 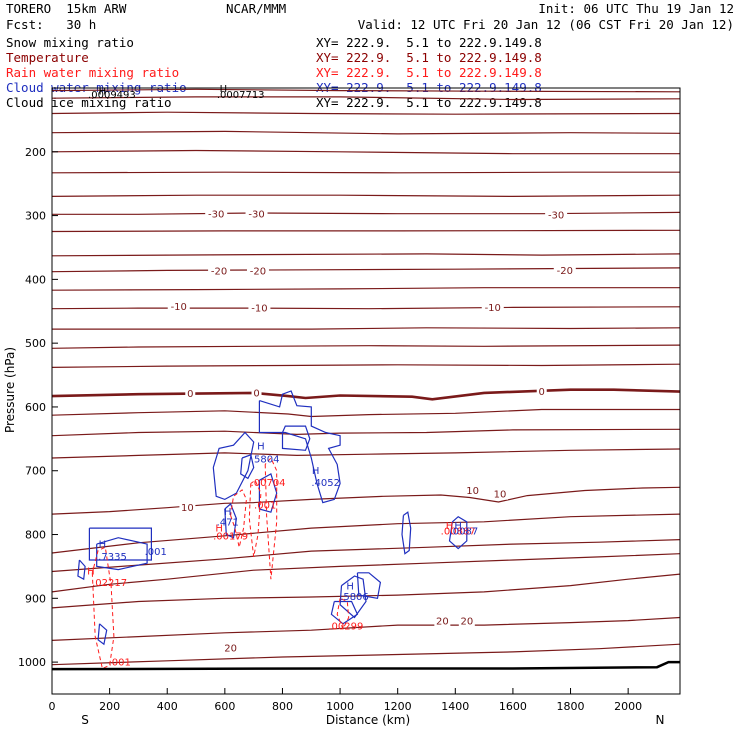 I want to click on x-tick-label: 1000, so click(x=340, y=706).